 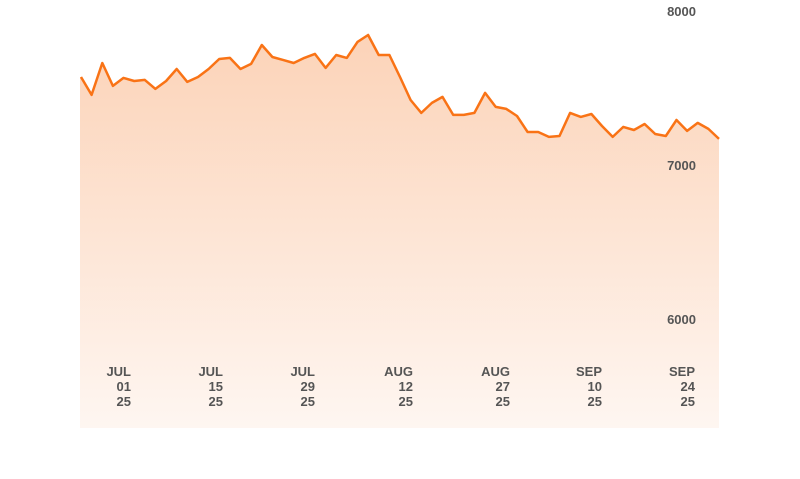 I want to click on x-tick-day: 29, so click(x=308, y=386).